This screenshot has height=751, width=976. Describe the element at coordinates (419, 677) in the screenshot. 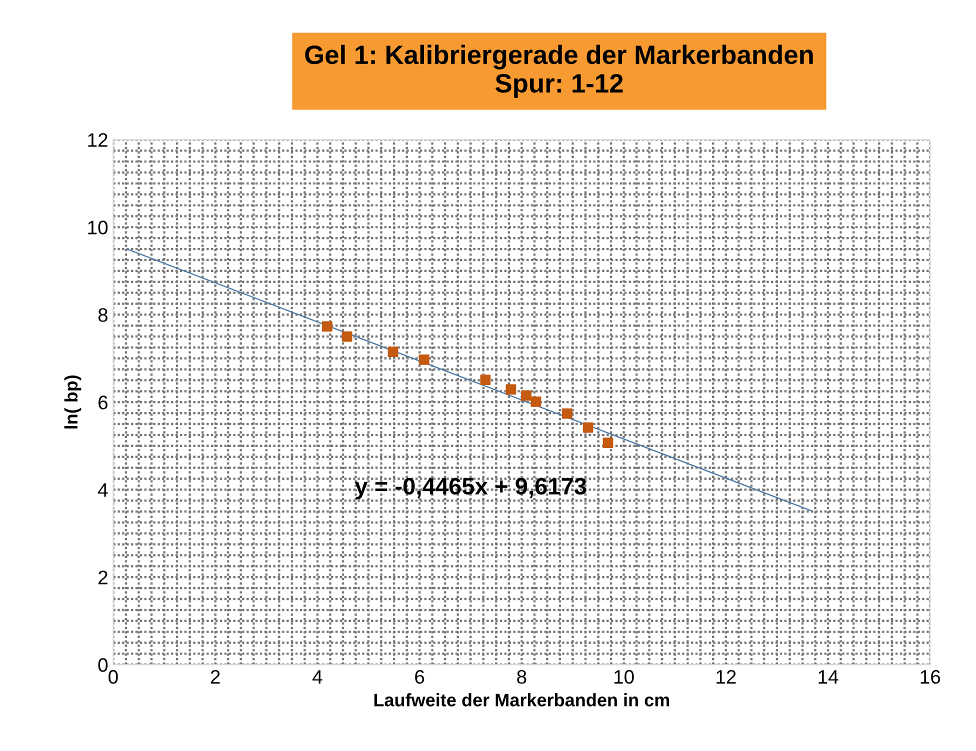

I see `x-tick-label: 6` at that location.